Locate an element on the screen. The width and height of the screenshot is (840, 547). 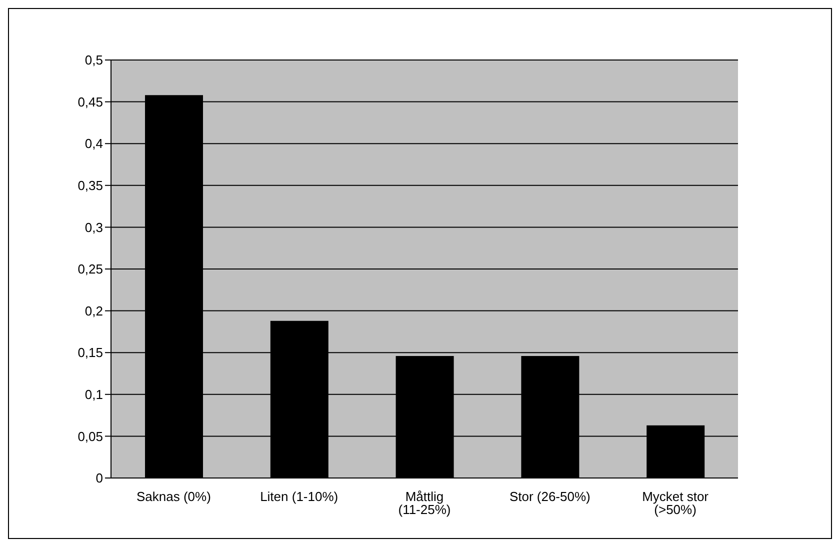
y-tick-label: 0,05 is located at coordinates (90, 436).